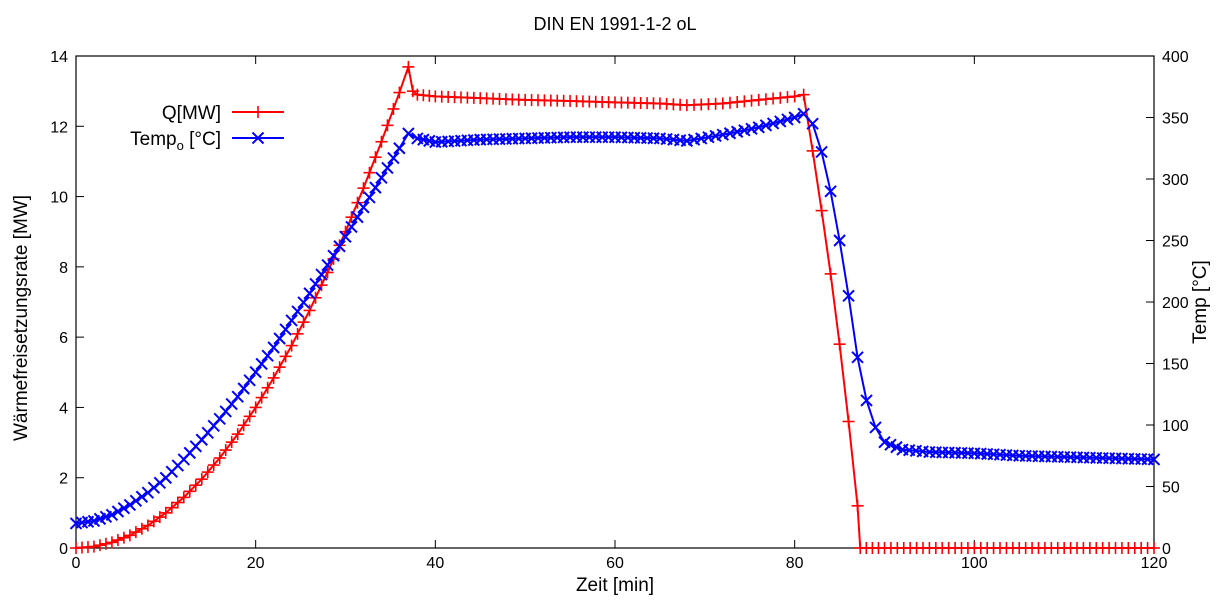 The height and width of the screenshot is (602, 1216). What do you see at coordinates (1200, 302) in the screenshot?
I see `y2-axis-label: Temp [°C]` at bounding box center [1200, 302].